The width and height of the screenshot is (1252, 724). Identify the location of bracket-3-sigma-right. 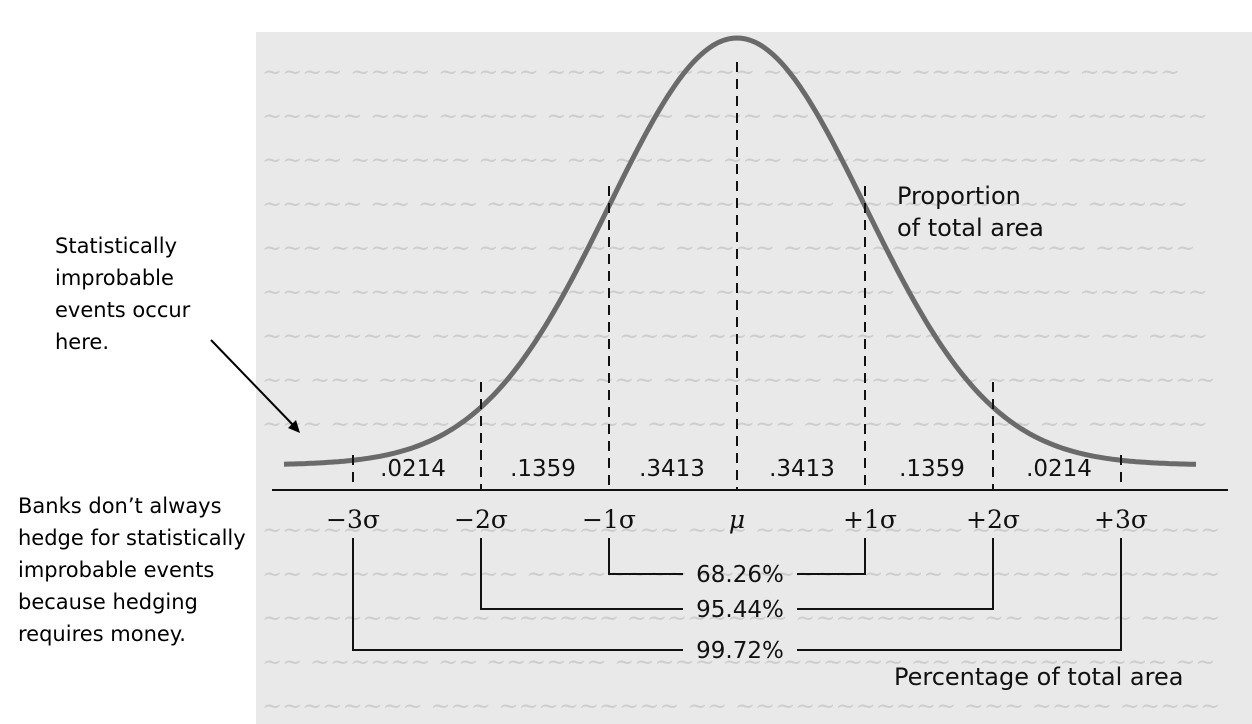
(959, 594).